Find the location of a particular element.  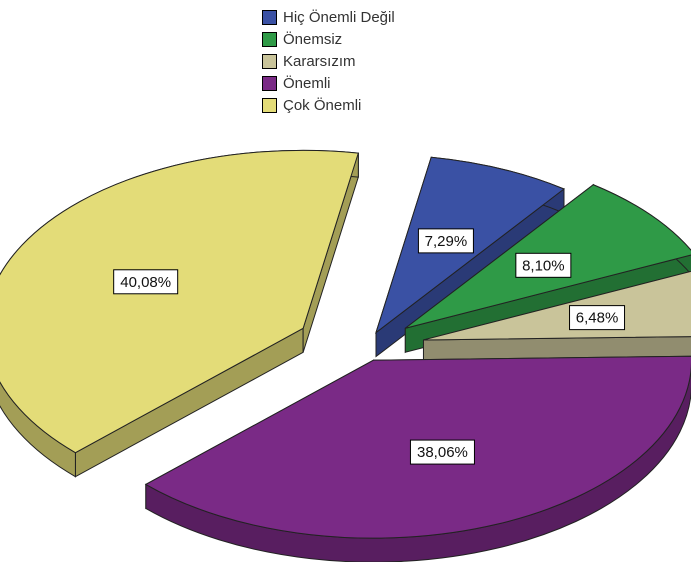

legend-item: Çok Önemli is located at coordinates (328, 105).